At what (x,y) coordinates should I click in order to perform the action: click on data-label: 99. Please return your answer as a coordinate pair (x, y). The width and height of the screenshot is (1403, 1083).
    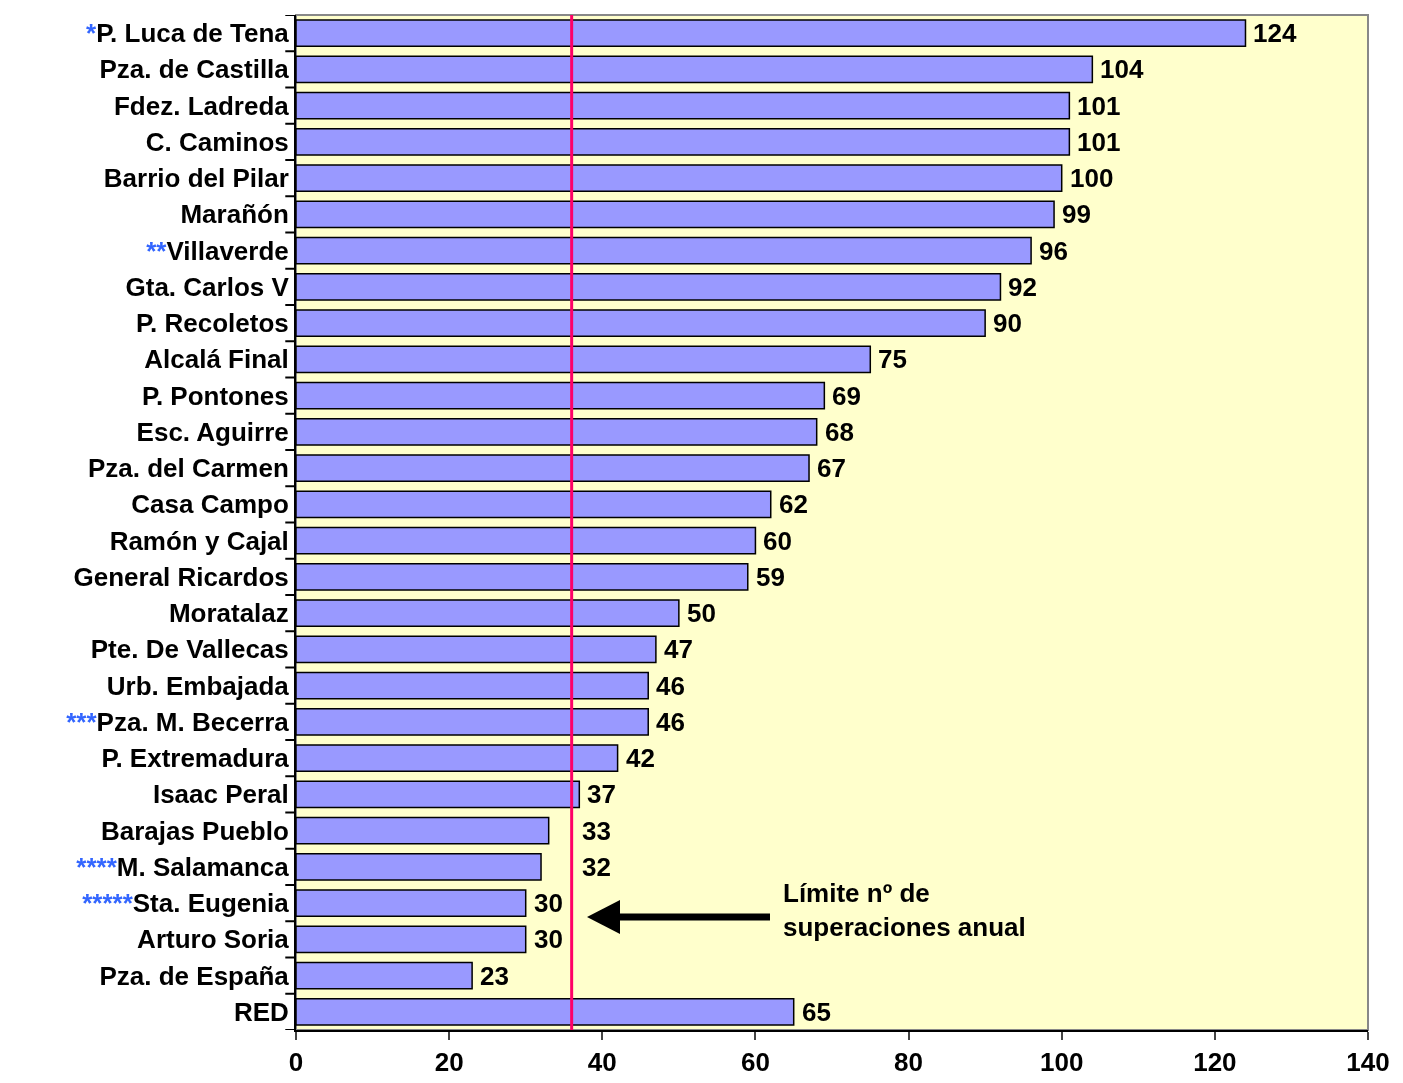
    Looking at the image, I should click on (1076, 214).